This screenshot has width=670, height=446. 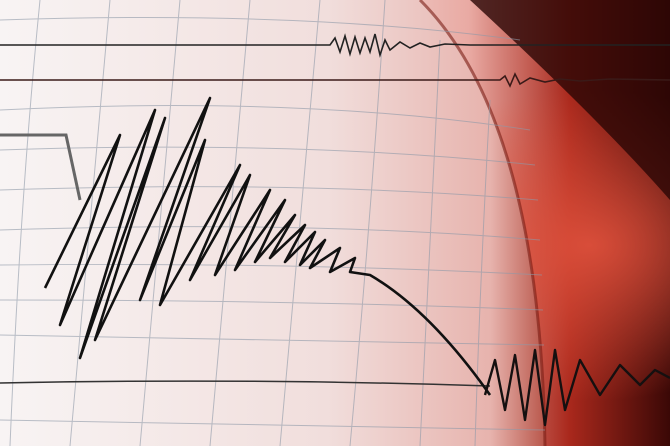 I want to click on dark-top-right, so click(x=570, y=100).